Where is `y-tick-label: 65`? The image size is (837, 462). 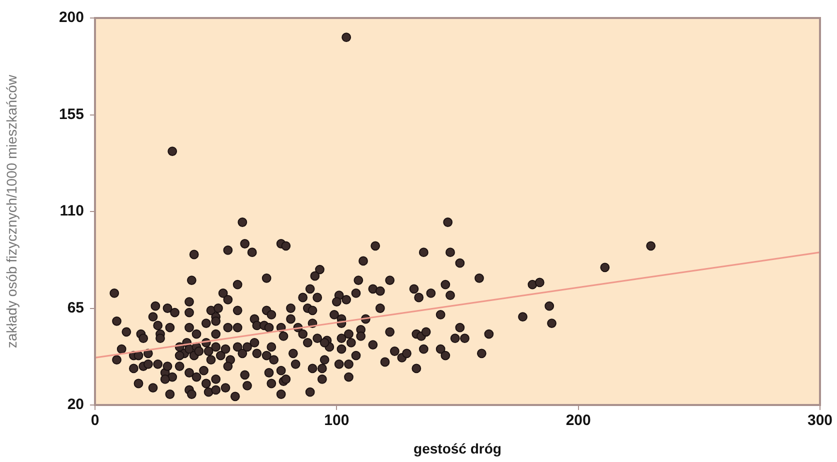
y-tick-label: 65 is located at coordinates (75, 307).